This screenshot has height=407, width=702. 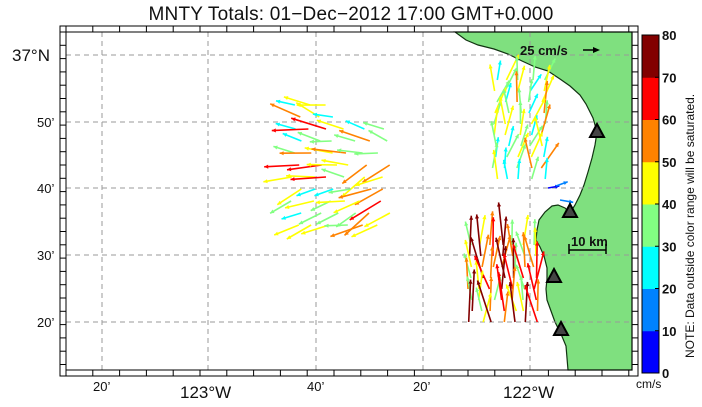 I want to click on colorbar-tick-label: 40, so click(x=669, y=204).